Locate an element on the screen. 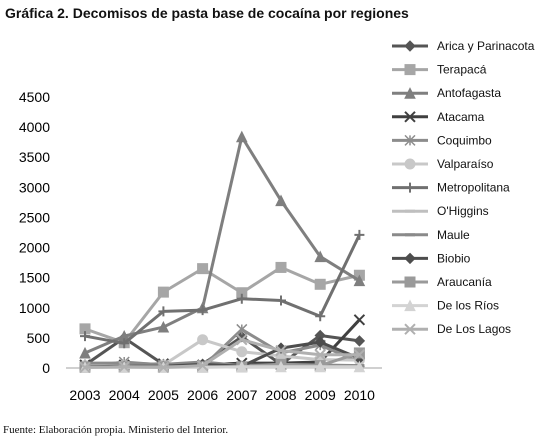  legend-item: Maule is located at coordinates (431, 235).